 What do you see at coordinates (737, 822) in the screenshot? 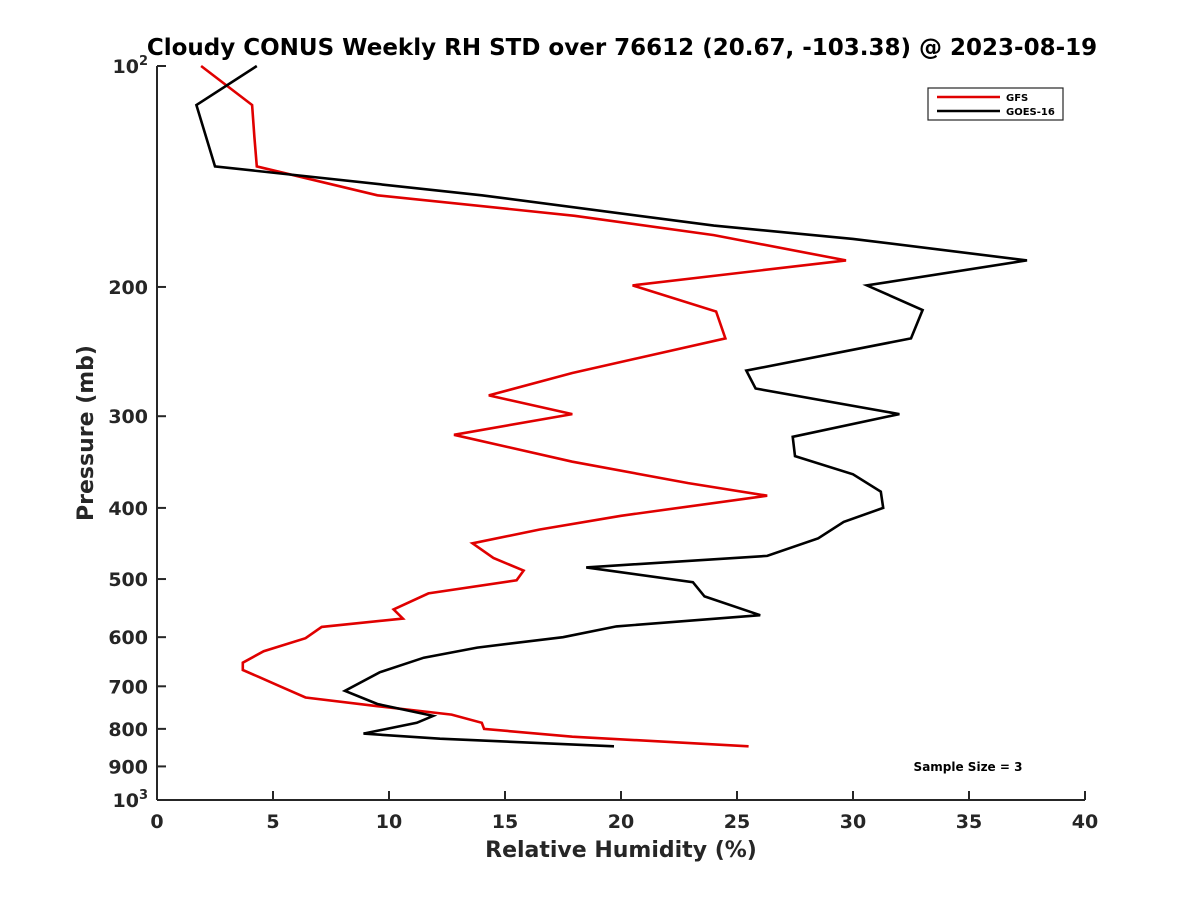
I see `x-tick-label: 25` at bounding box center [737, 822].